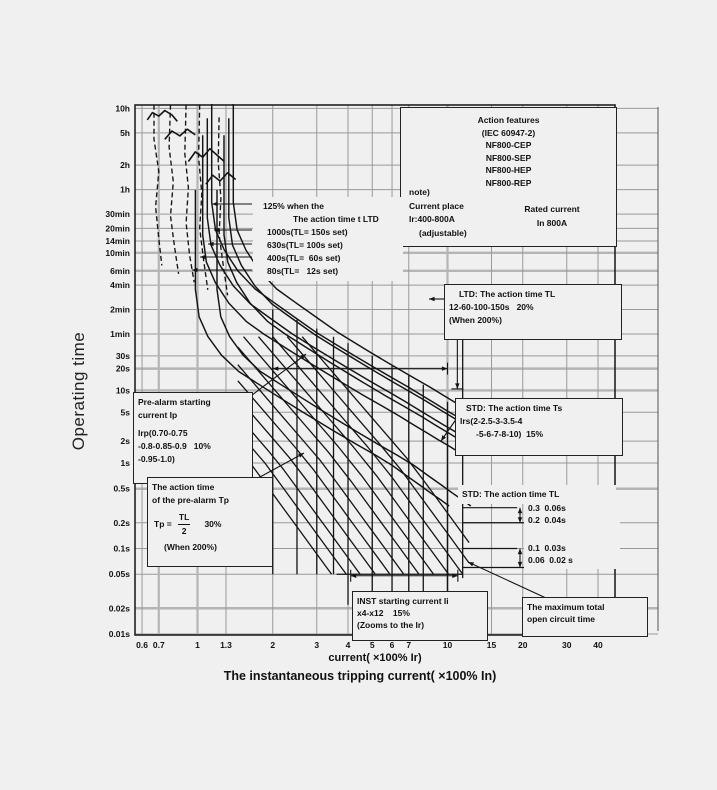 This screenshot has width=717, height=790. What do you see at coordinates (184, 524) in the screenshot?
I see `formula-fraction: TL 2` at bounding box center [184, 524].